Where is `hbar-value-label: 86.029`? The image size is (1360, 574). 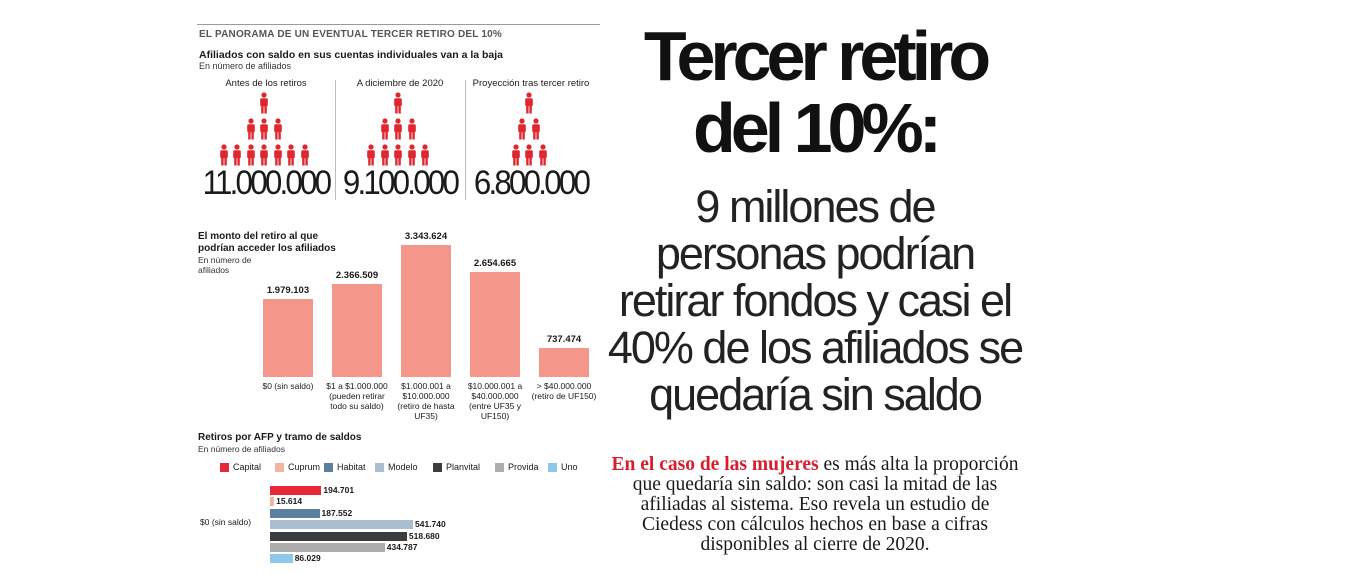
hbar-value-label: 86.029 is located at coordinates (307, 558).